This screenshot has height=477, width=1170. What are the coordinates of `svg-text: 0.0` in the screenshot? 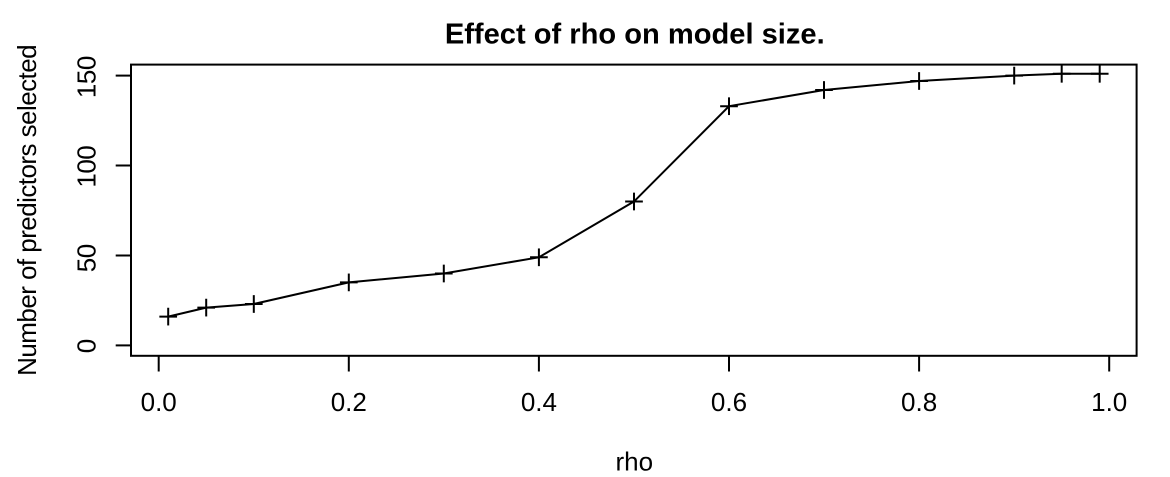 It's located at (159, 402).